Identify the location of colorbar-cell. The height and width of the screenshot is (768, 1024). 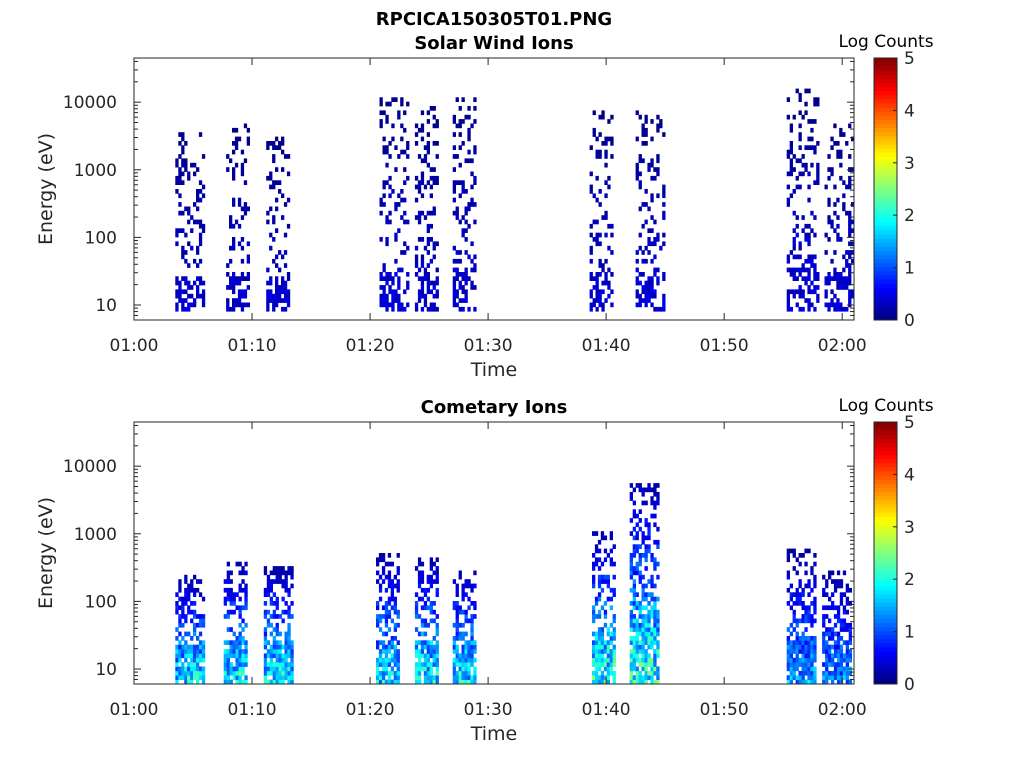
(885, 244).